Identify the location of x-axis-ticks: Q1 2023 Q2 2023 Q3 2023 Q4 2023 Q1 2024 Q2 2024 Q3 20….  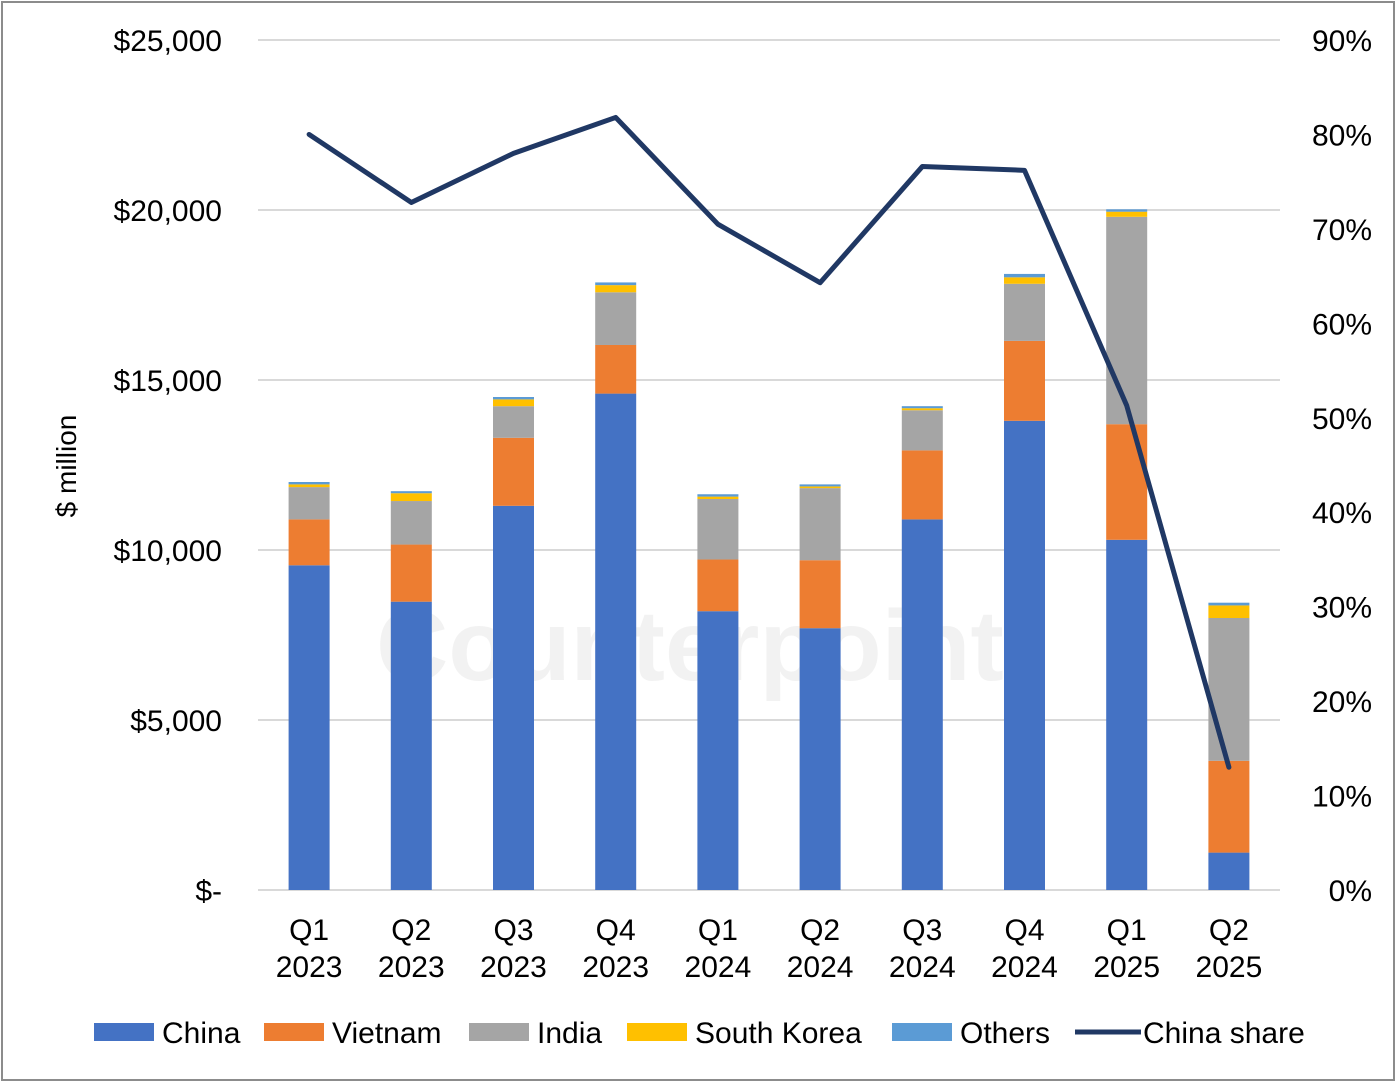
(769, 949).